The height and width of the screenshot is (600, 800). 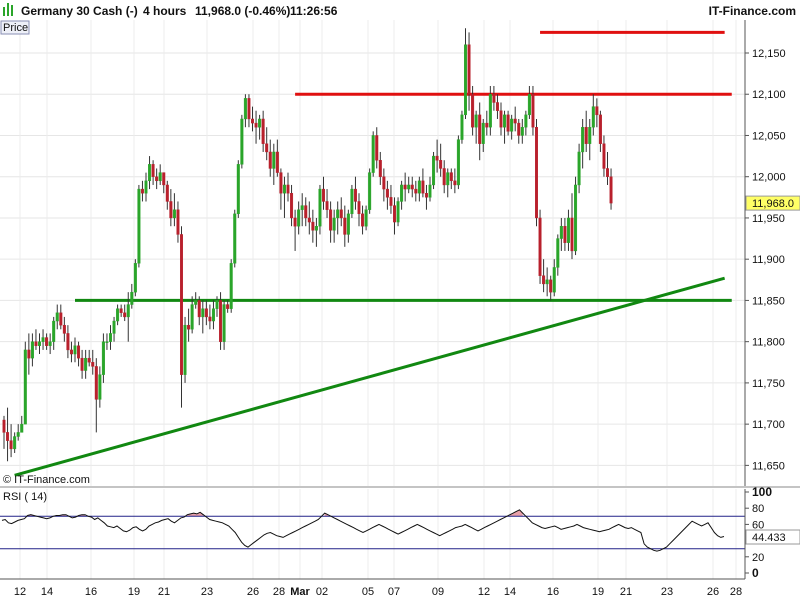 What do you see at coordinates (368, 592) in the screenshot?
I see `x-tick-label: 05` at bounding box center [368, 592].